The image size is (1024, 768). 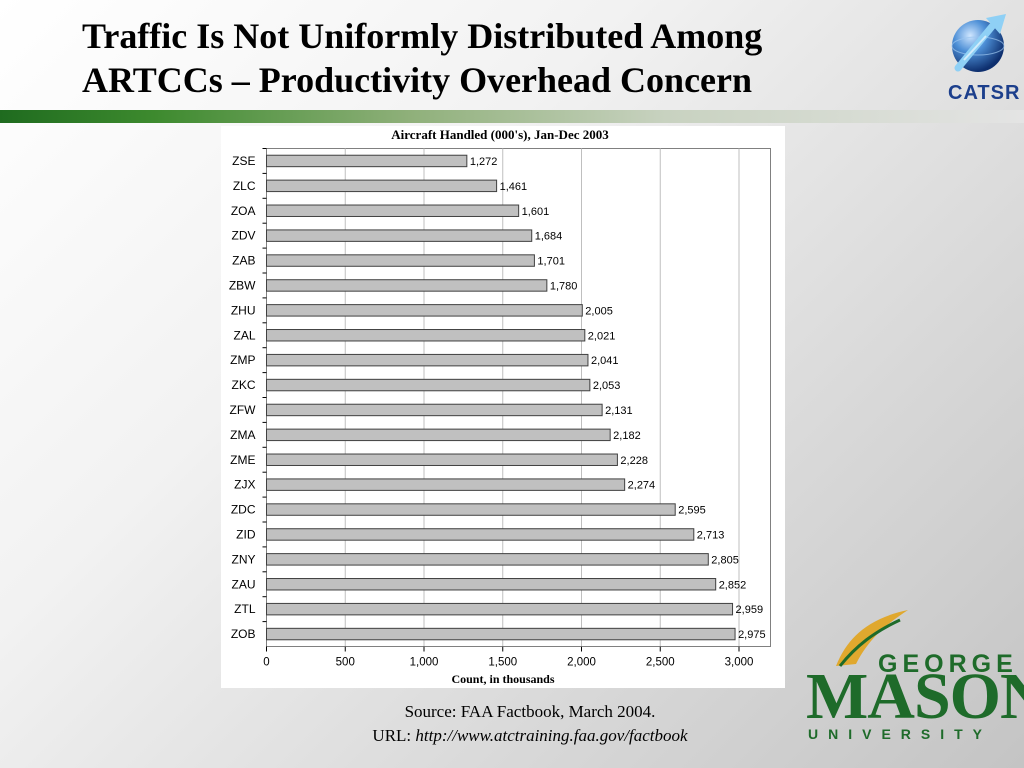 I want to click on category-label: ZHU, so click(x=243, y=310).